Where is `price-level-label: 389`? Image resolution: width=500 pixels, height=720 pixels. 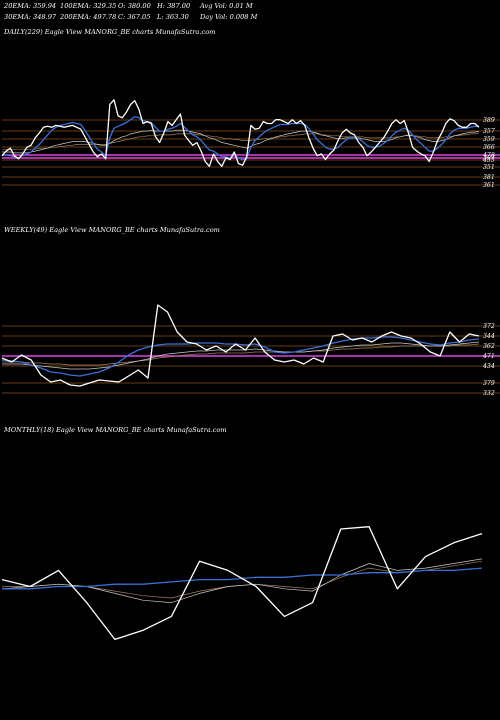
price-level-label: 389 is located at coordinates (489, 120).